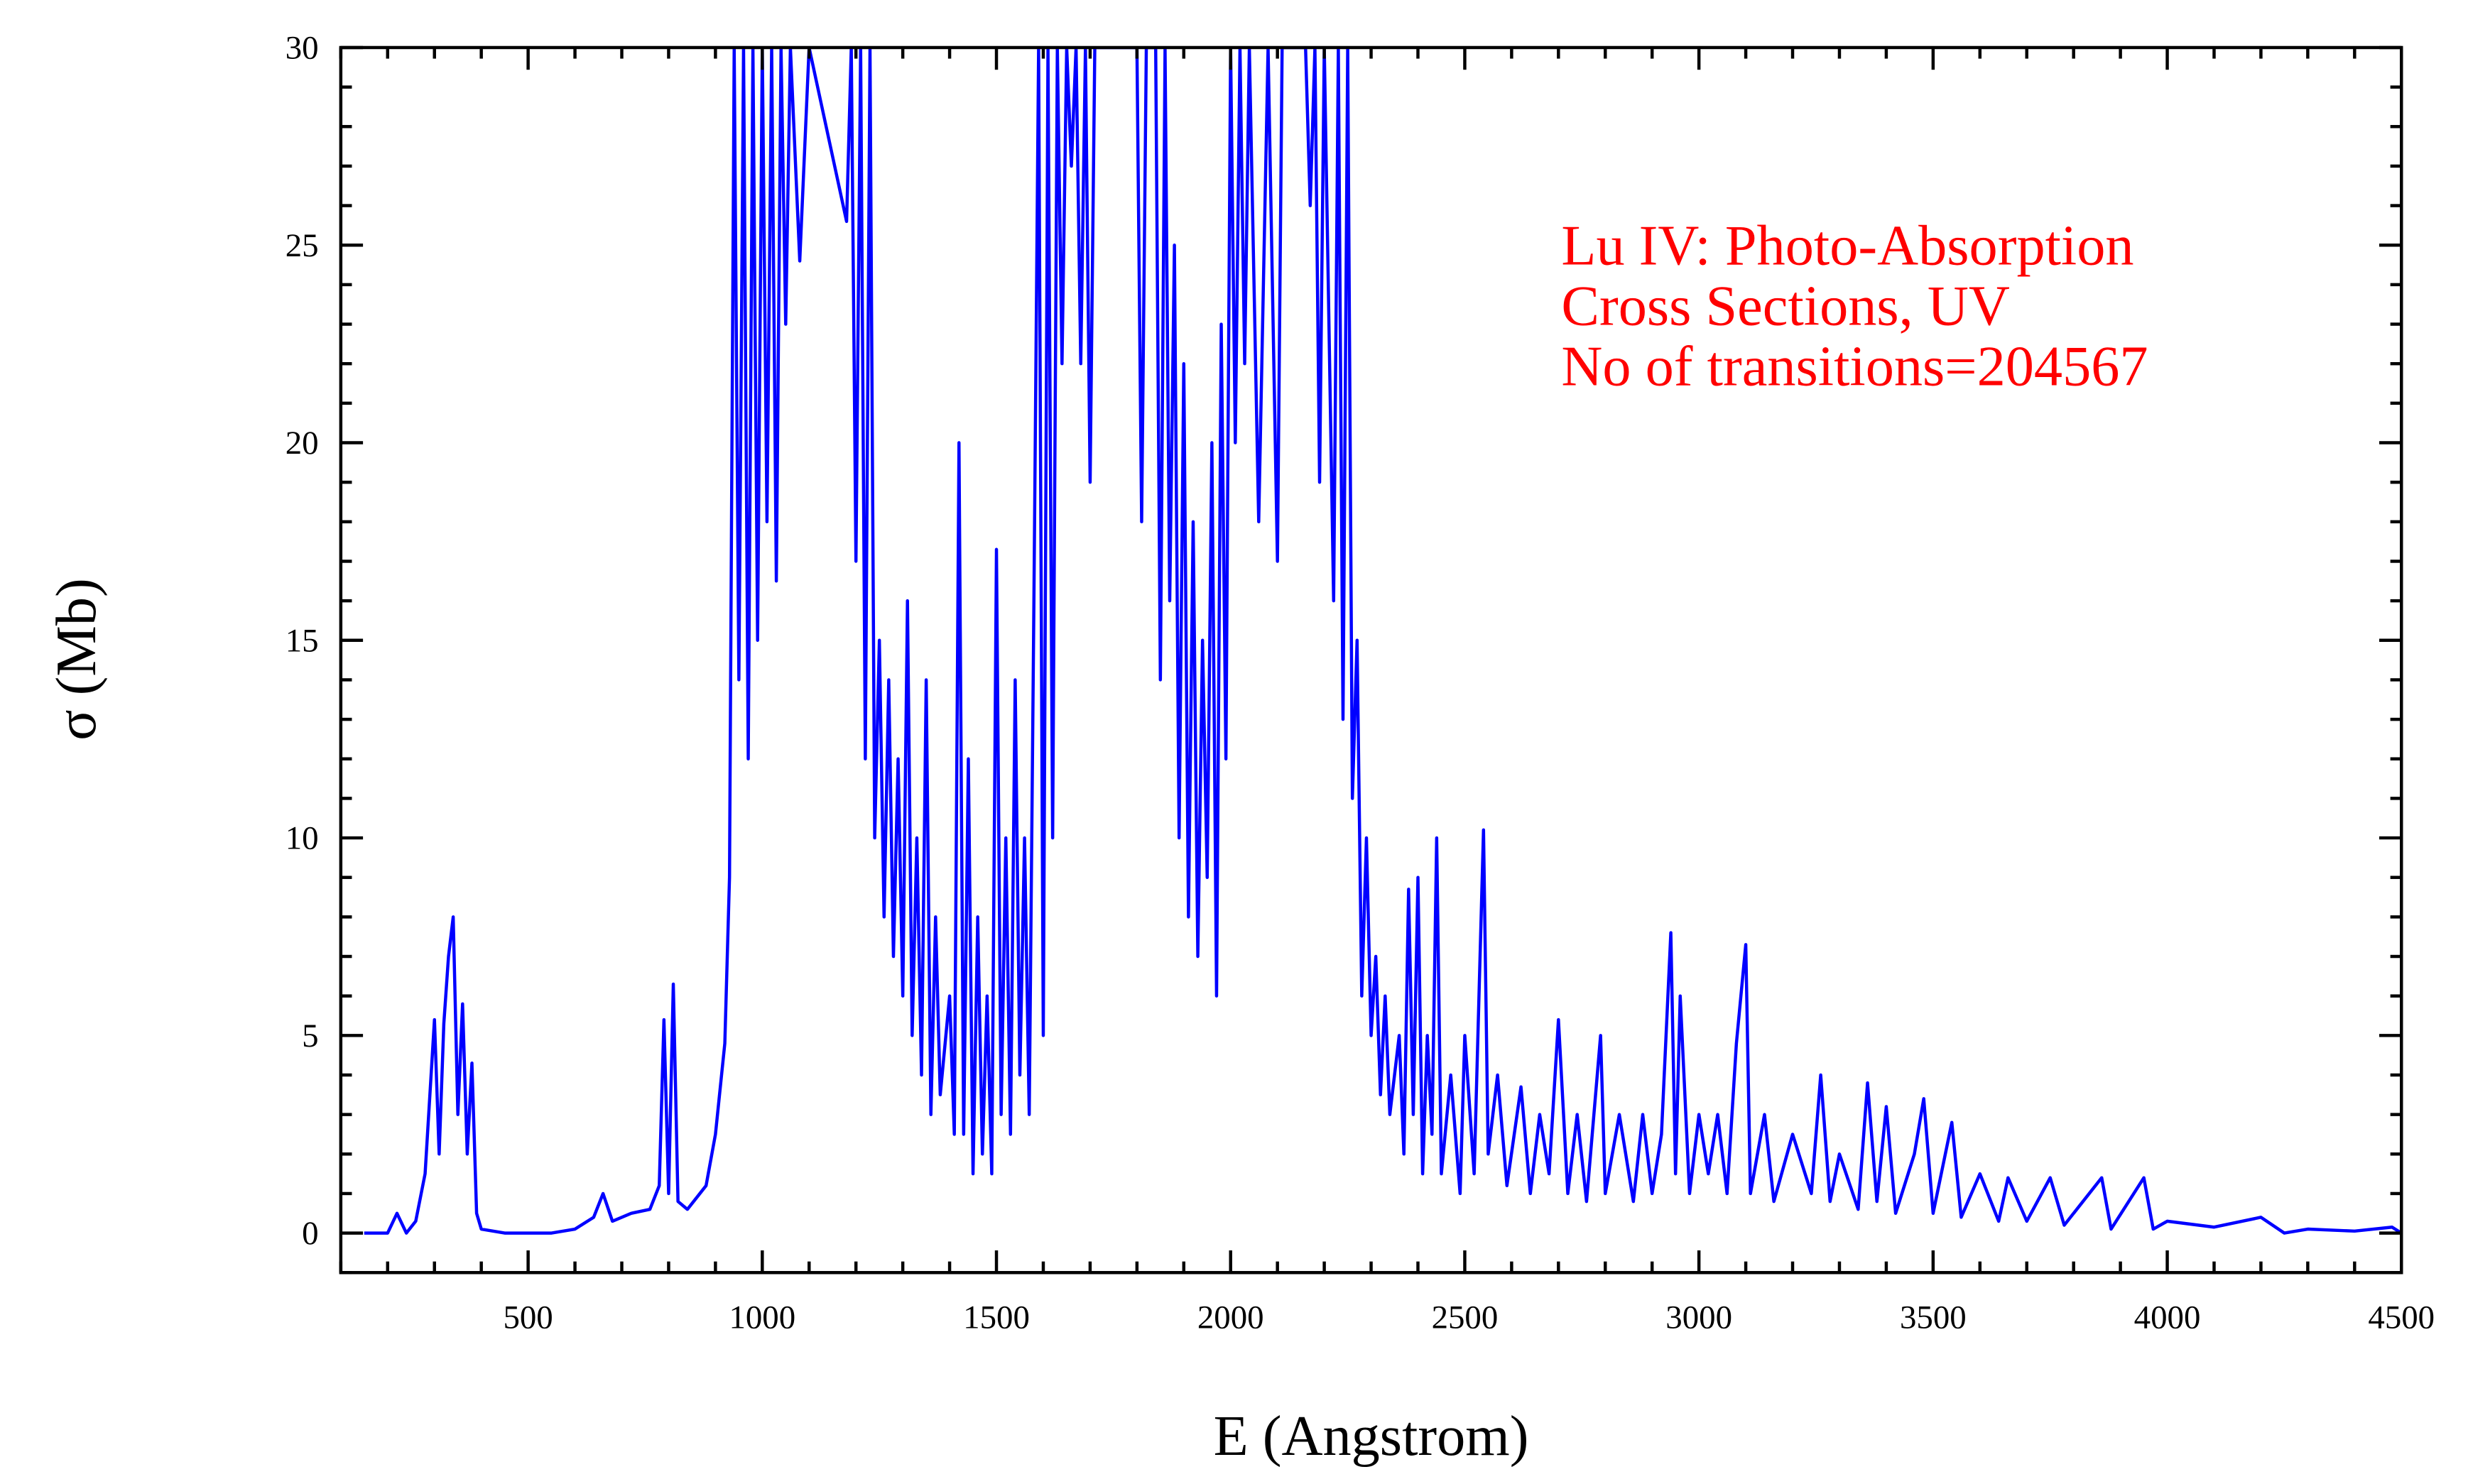 The width and height of the screenshot is (2468, 1484). What do you see at coordinates (1465, 1317) in the screenshot?
I see `x-tick-label: 2500` at bounding box center [1465, 1317].